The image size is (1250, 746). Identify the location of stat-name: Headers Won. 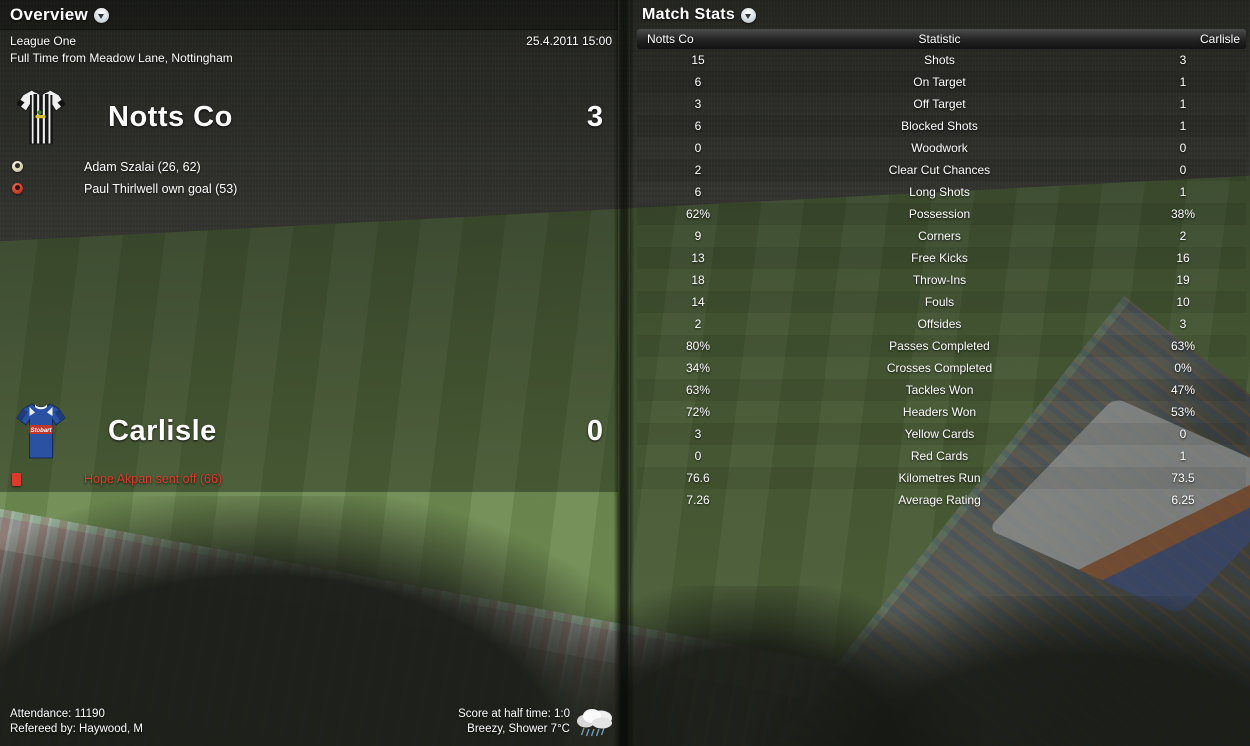
(939, 412).